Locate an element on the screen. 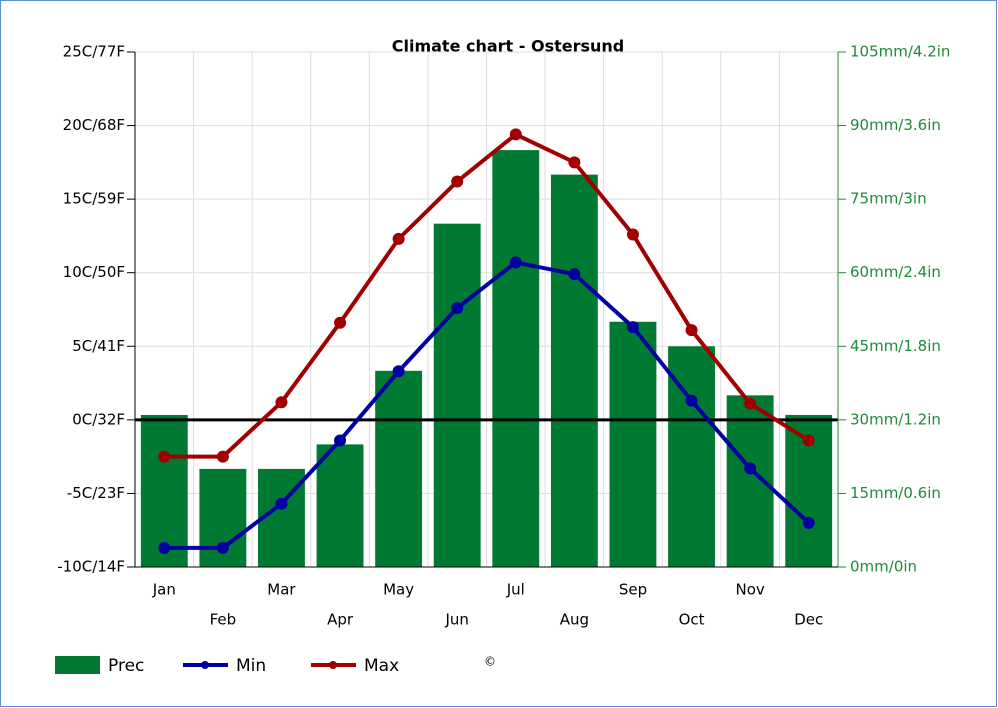 Image resolution: width=998 pixels, height=708 pixels. legend-label: Min is located at coordinates (251, 666).